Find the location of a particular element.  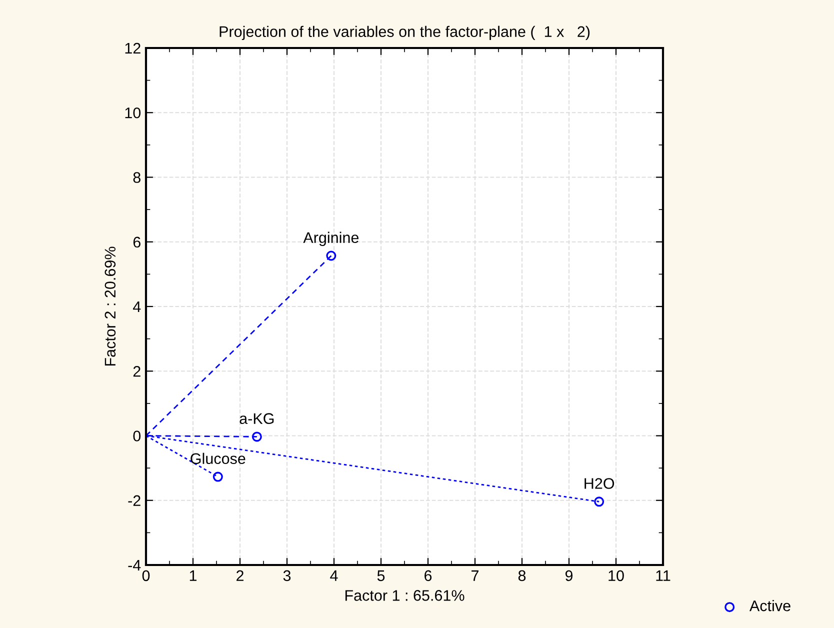

chart-title: Projection of the variables on the factor-plane ( 1 x 2) is located at coordinates (405, 33).